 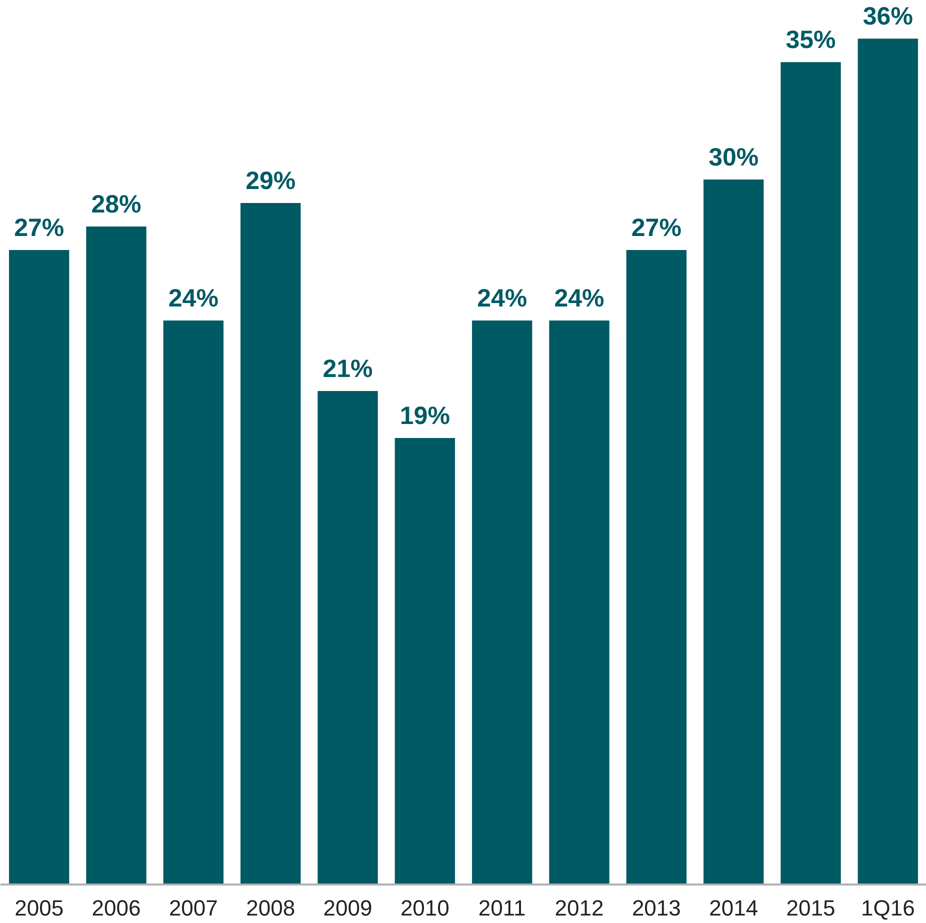 What do you see at coordinates (888, 908) in the screenshot?
I see `x-tick-label: 1Q16` at bounding box center [888, 908].